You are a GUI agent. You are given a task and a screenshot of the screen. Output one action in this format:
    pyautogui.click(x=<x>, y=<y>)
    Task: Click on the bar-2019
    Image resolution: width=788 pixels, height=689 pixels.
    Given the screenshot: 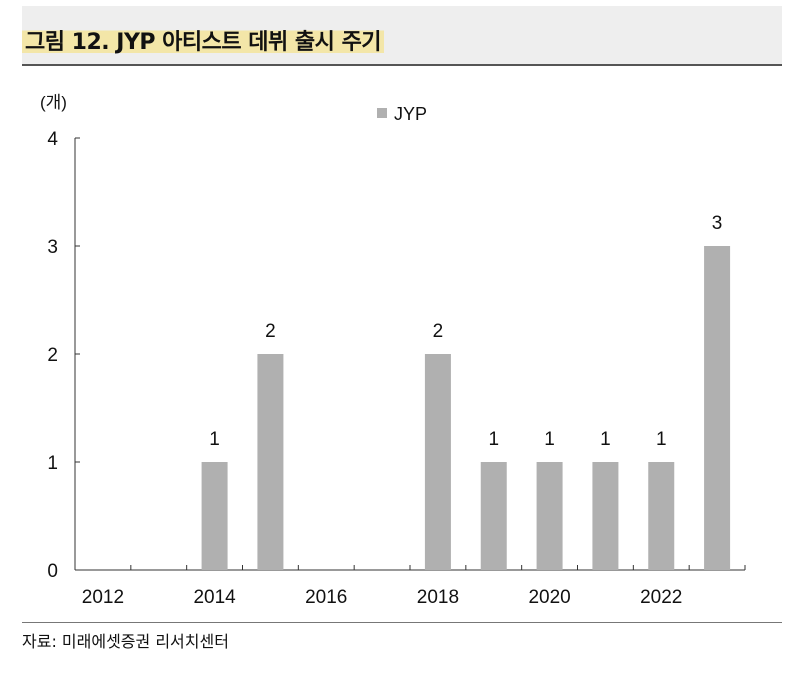 What is the action you would take?
    pyautogui.click(x=493, y=516)
    